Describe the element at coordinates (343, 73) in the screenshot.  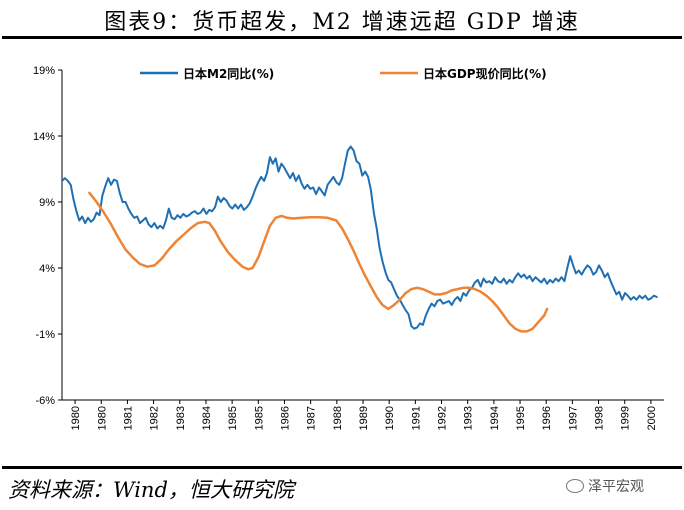
I see `legend: 日本M2同比(%) 日本GDP现价同比(%)` at that location.